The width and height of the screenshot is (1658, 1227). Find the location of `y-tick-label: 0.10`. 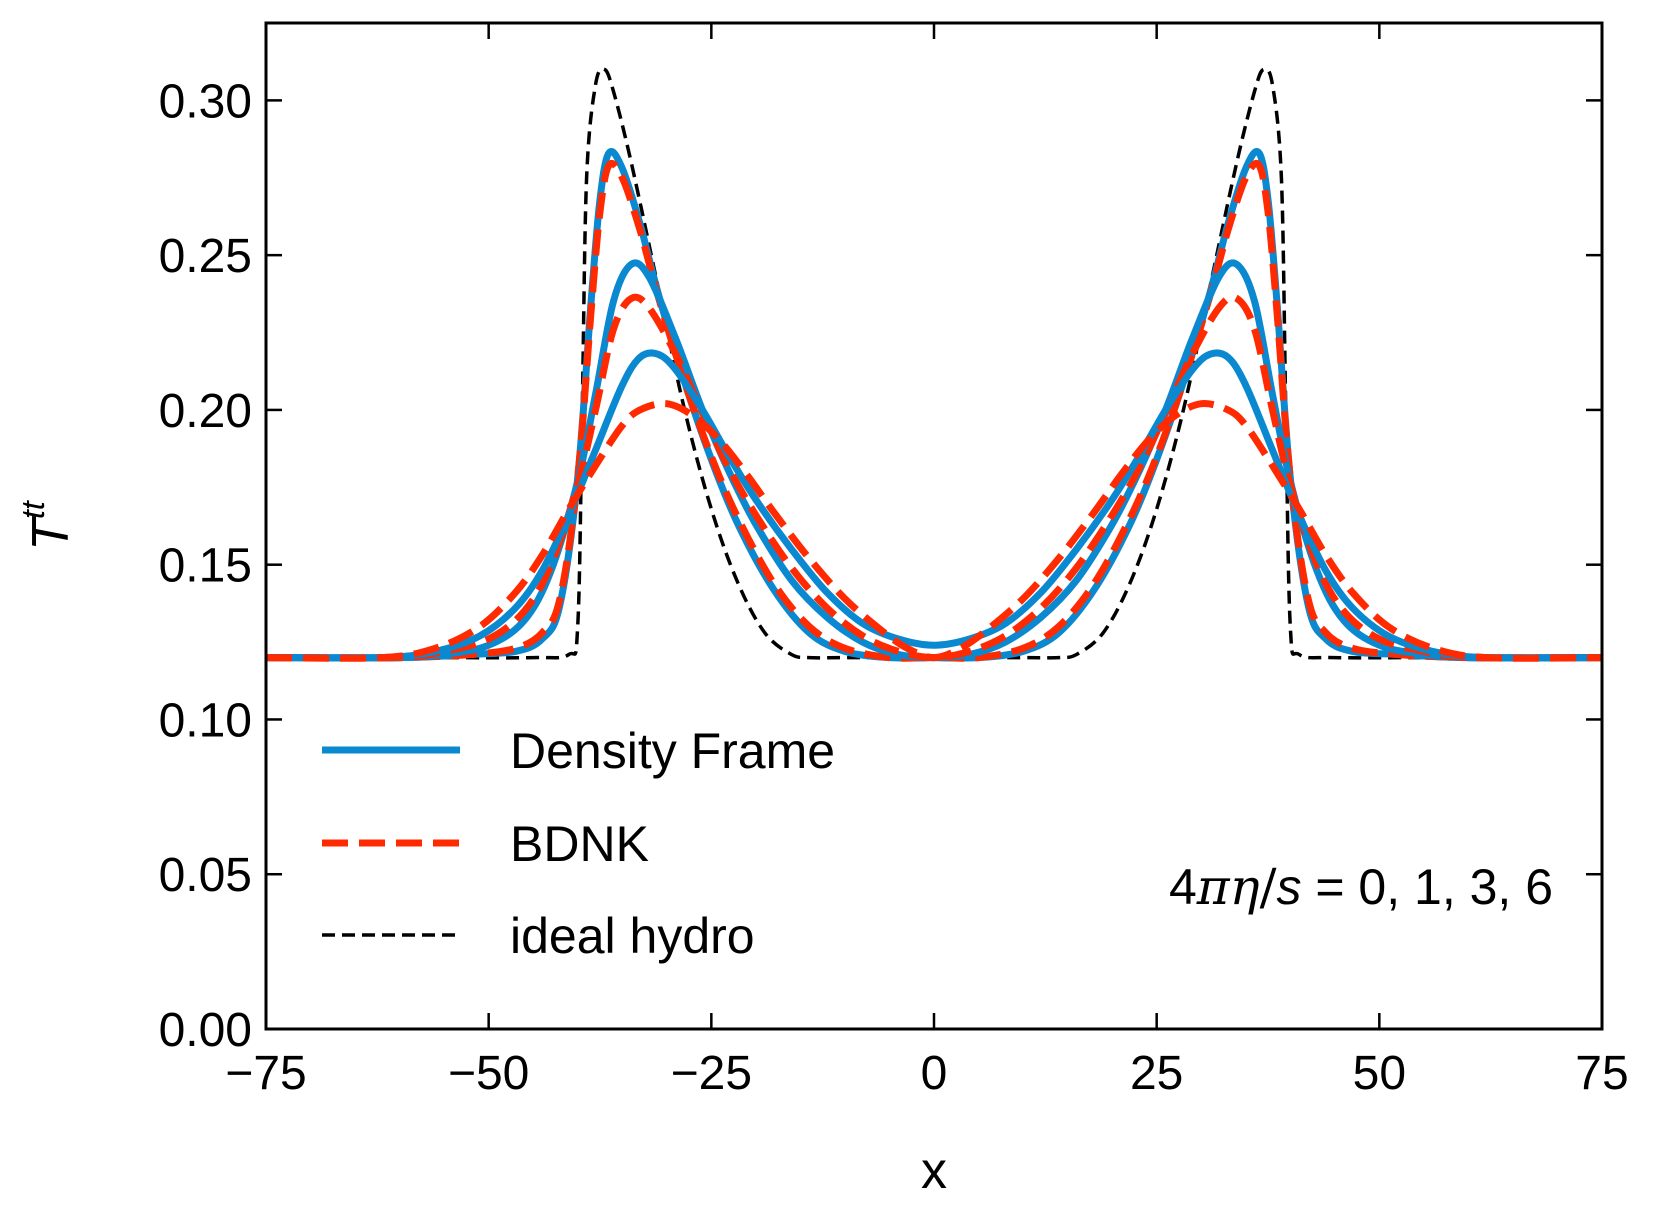

y-tick-label: 0.10 is located at coordinates (205, 720).